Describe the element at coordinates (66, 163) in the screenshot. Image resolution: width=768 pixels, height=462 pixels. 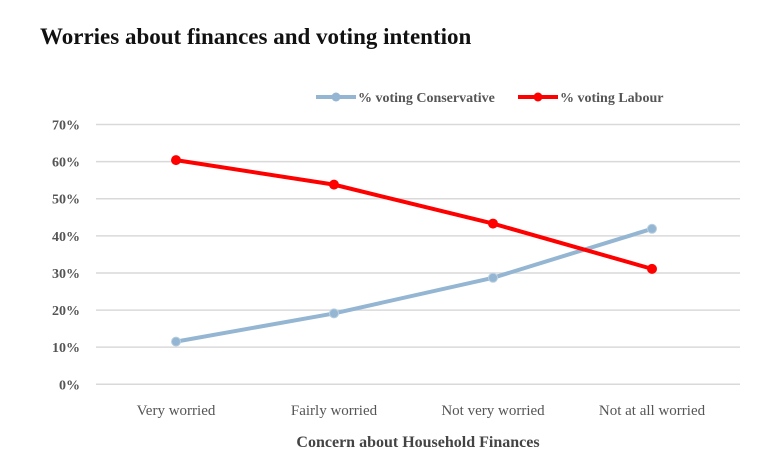
I see `y-tick-label: 60%` at that location.